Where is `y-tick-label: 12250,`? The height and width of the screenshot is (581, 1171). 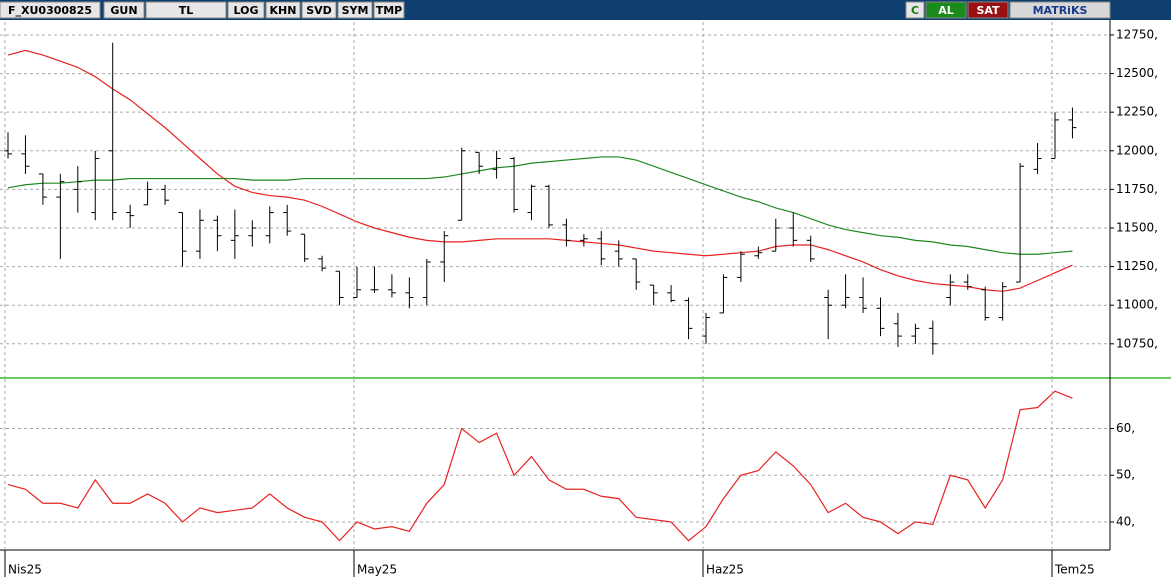
y-tick-label: 12250, is located at coordinates (1137, 112).